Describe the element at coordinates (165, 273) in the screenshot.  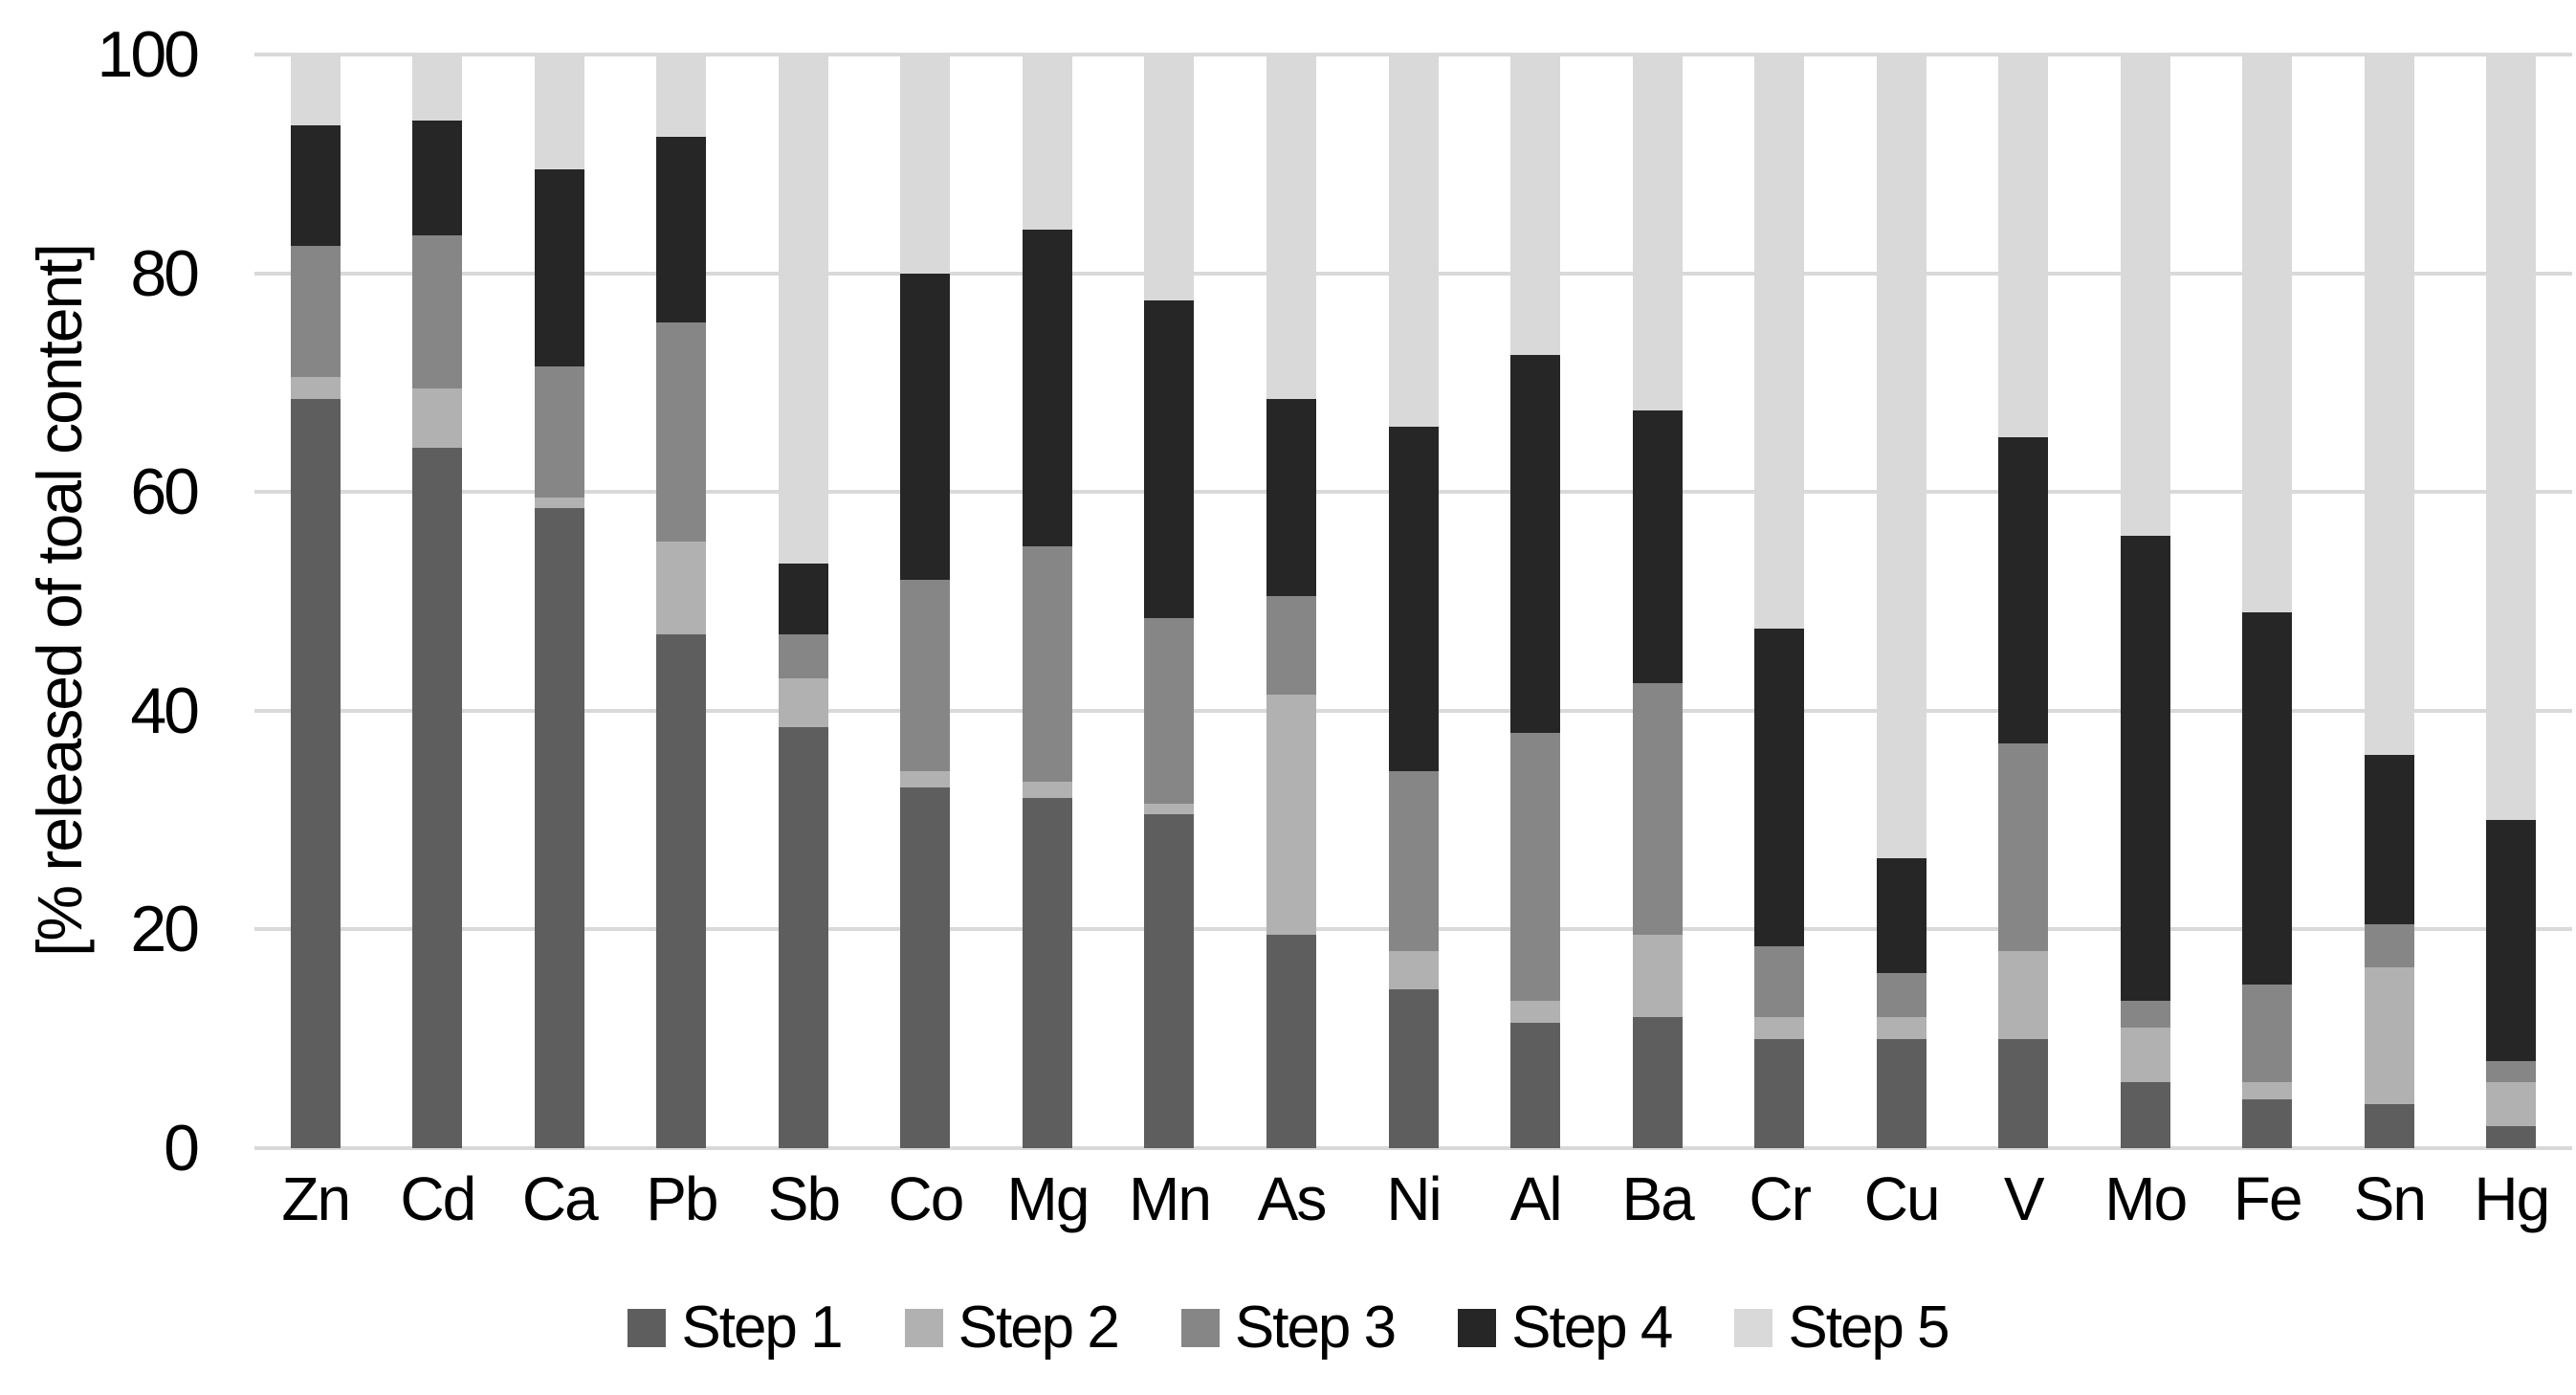
I see `y-tick-label-80: 80` at that location.